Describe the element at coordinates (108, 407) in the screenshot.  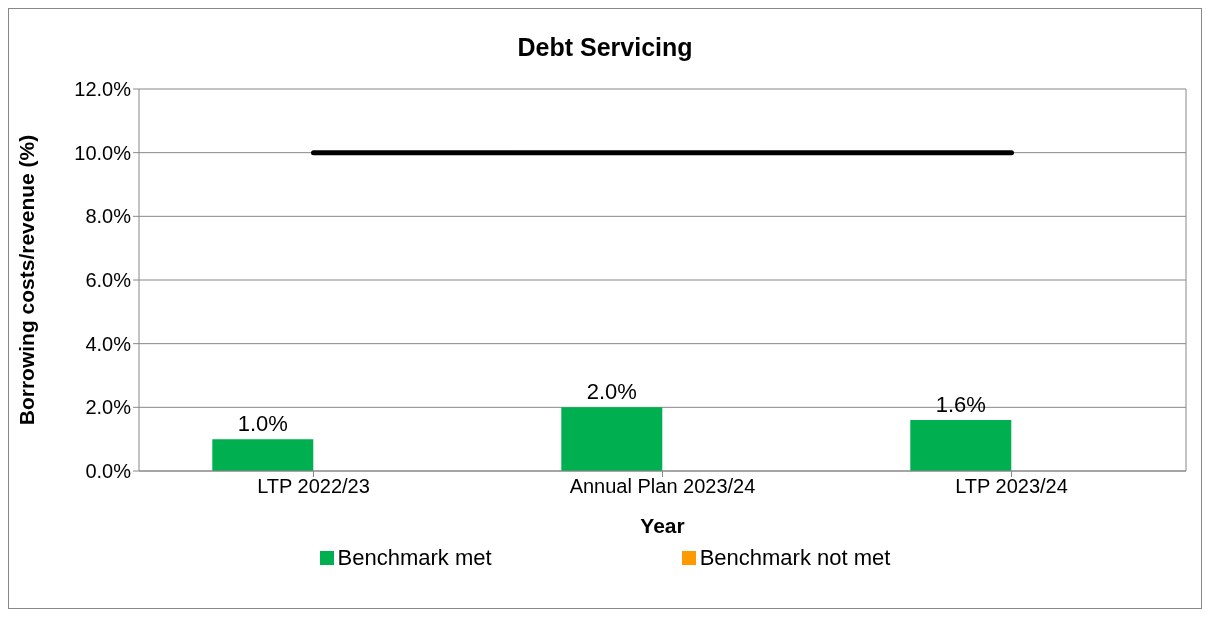
I see `y-tick-label: 2.0%` at that location.